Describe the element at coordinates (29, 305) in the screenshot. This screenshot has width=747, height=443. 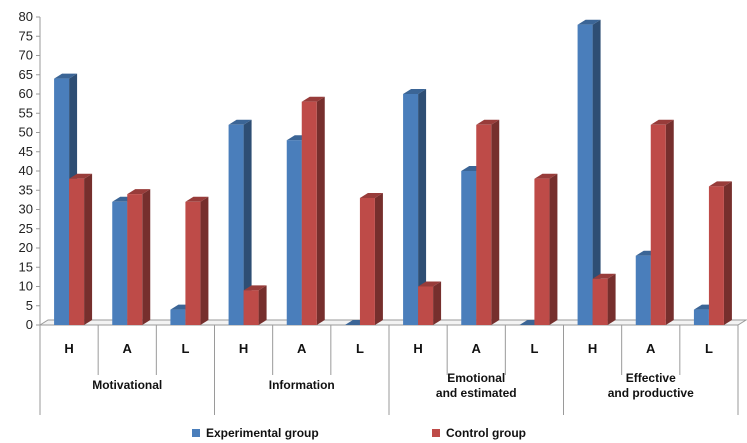
I see `y-tick-label: 5` at that location.